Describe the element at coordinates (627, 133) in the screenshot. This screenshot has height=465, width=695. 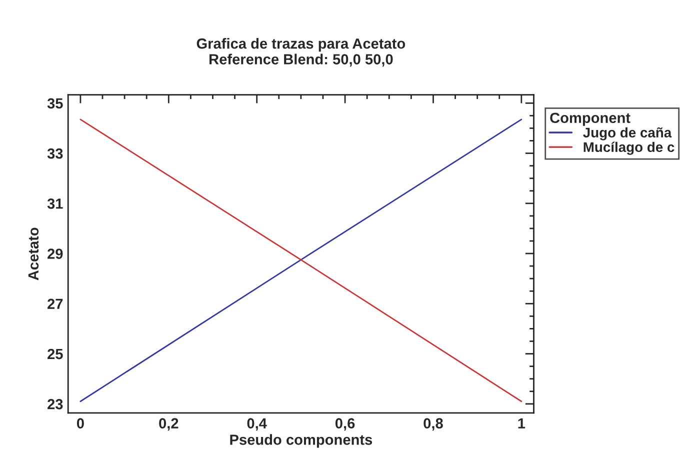
I see `legend-label: Jugo de caña` at that location.